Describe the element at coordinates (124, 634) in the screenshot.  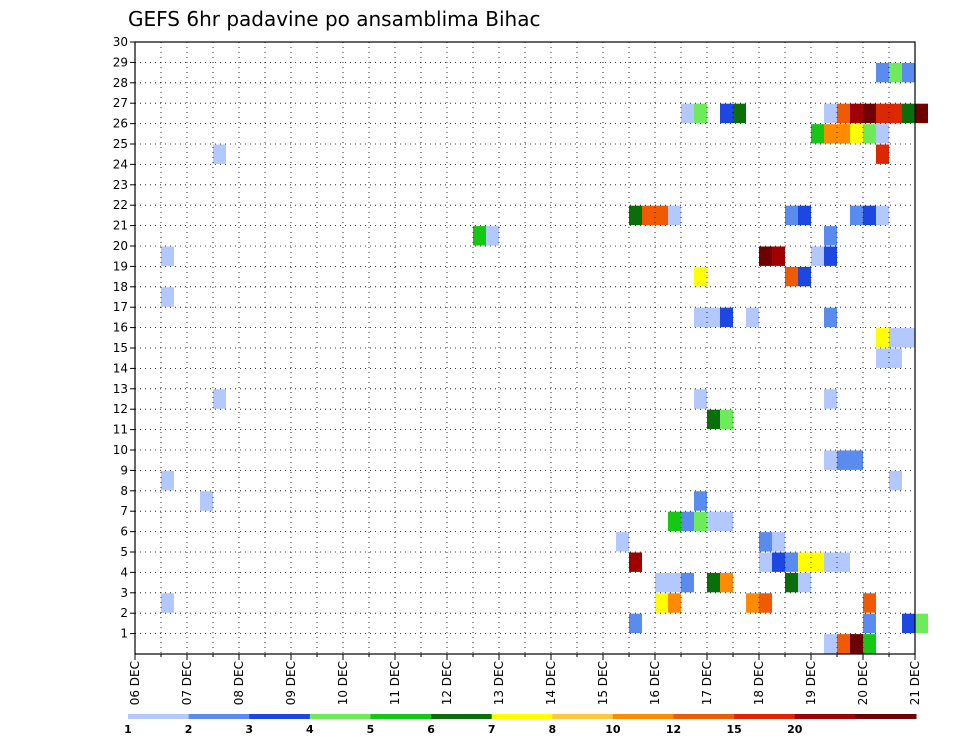
I see `y-tick-label: 1` at that location.